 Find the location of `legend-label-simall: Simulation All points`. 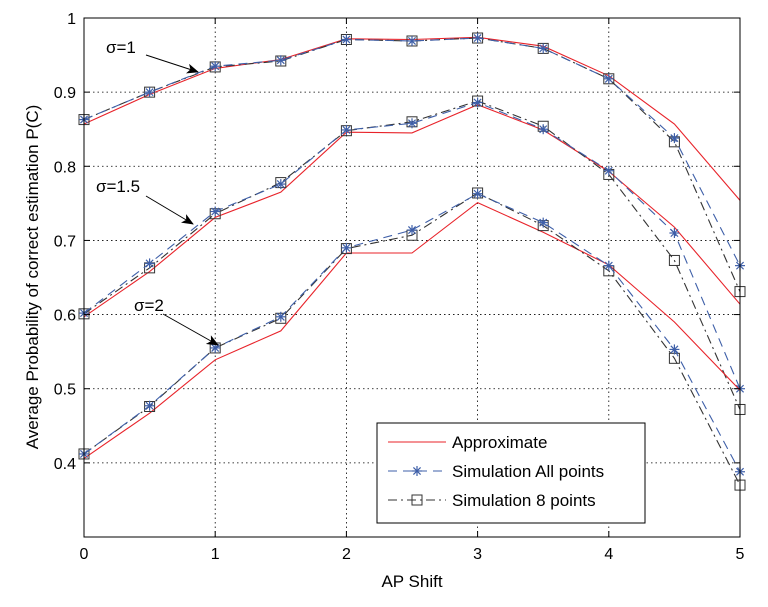

legend-label-simall: Simulation All points is located at coordinates (528, 471).